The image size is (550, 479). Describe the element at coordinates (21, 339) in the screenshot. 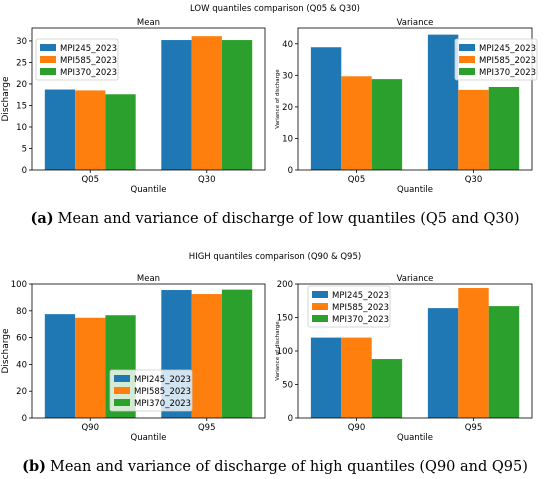

I see `y-tick-label: 60` at that location.